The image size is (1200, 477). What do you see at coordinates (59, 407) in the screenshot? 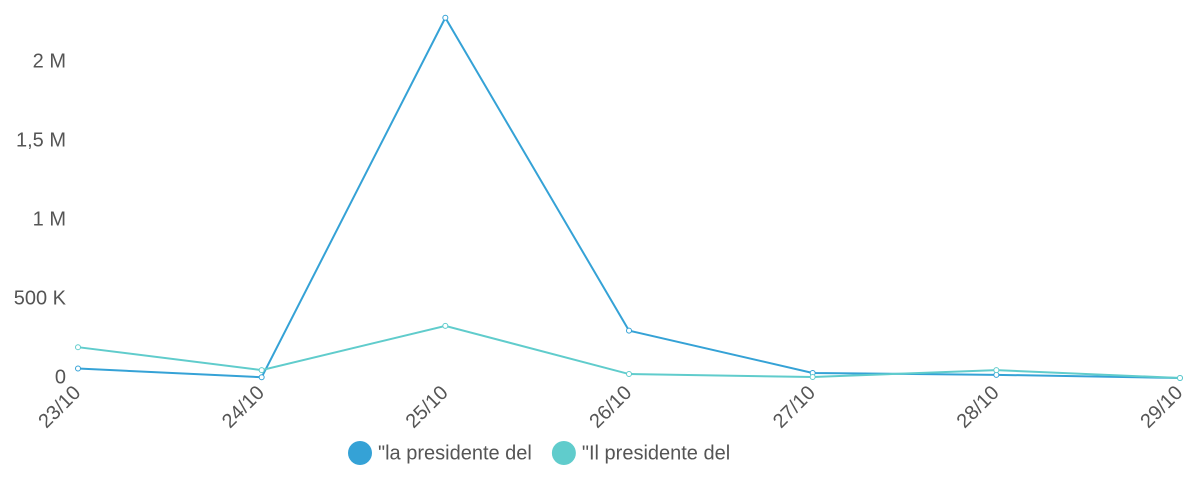
I see `x-tick-label: 23/10` at bounding box center [59, 407].